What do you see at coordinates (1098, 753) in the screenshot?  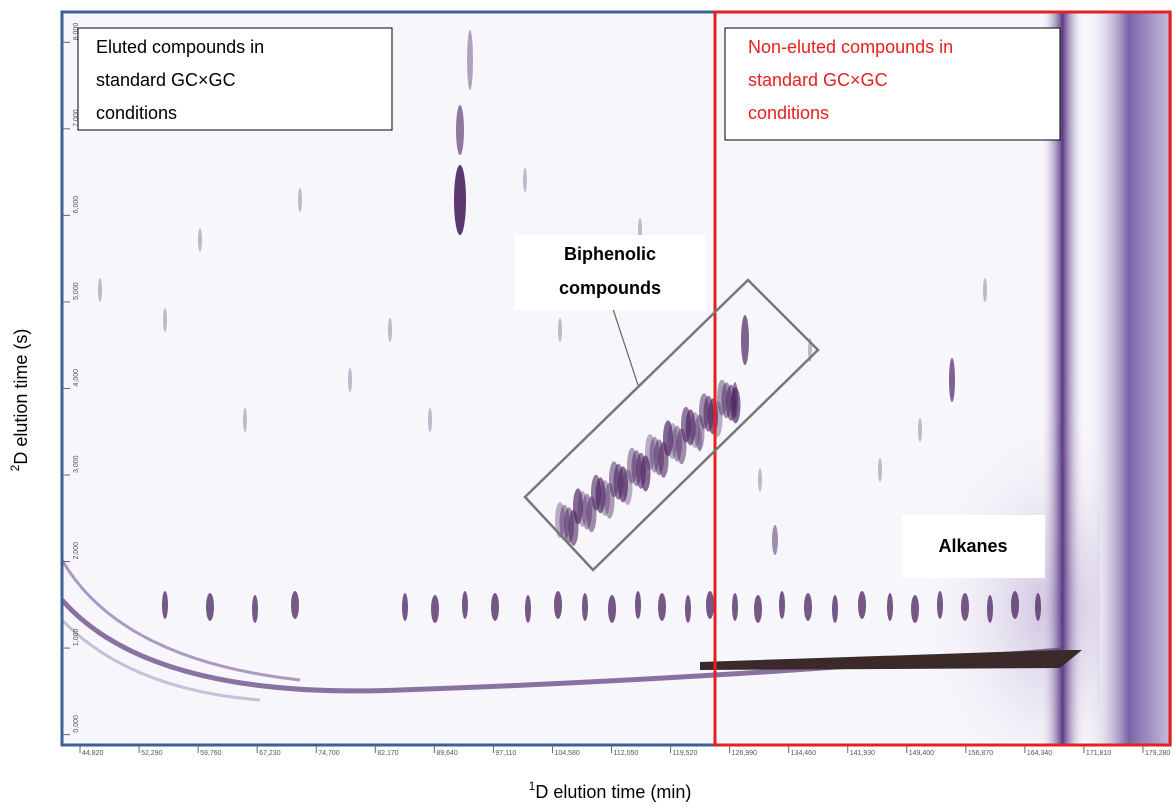 I see `x-tick-label: 171,810` at bounding box center [1098, 753].